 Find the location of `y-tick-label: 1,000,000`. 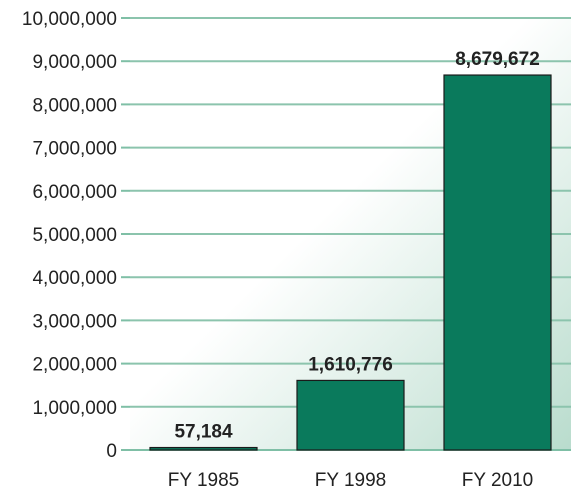

y-tick-label: 1,000,000 is located at coordinates (74, 408).